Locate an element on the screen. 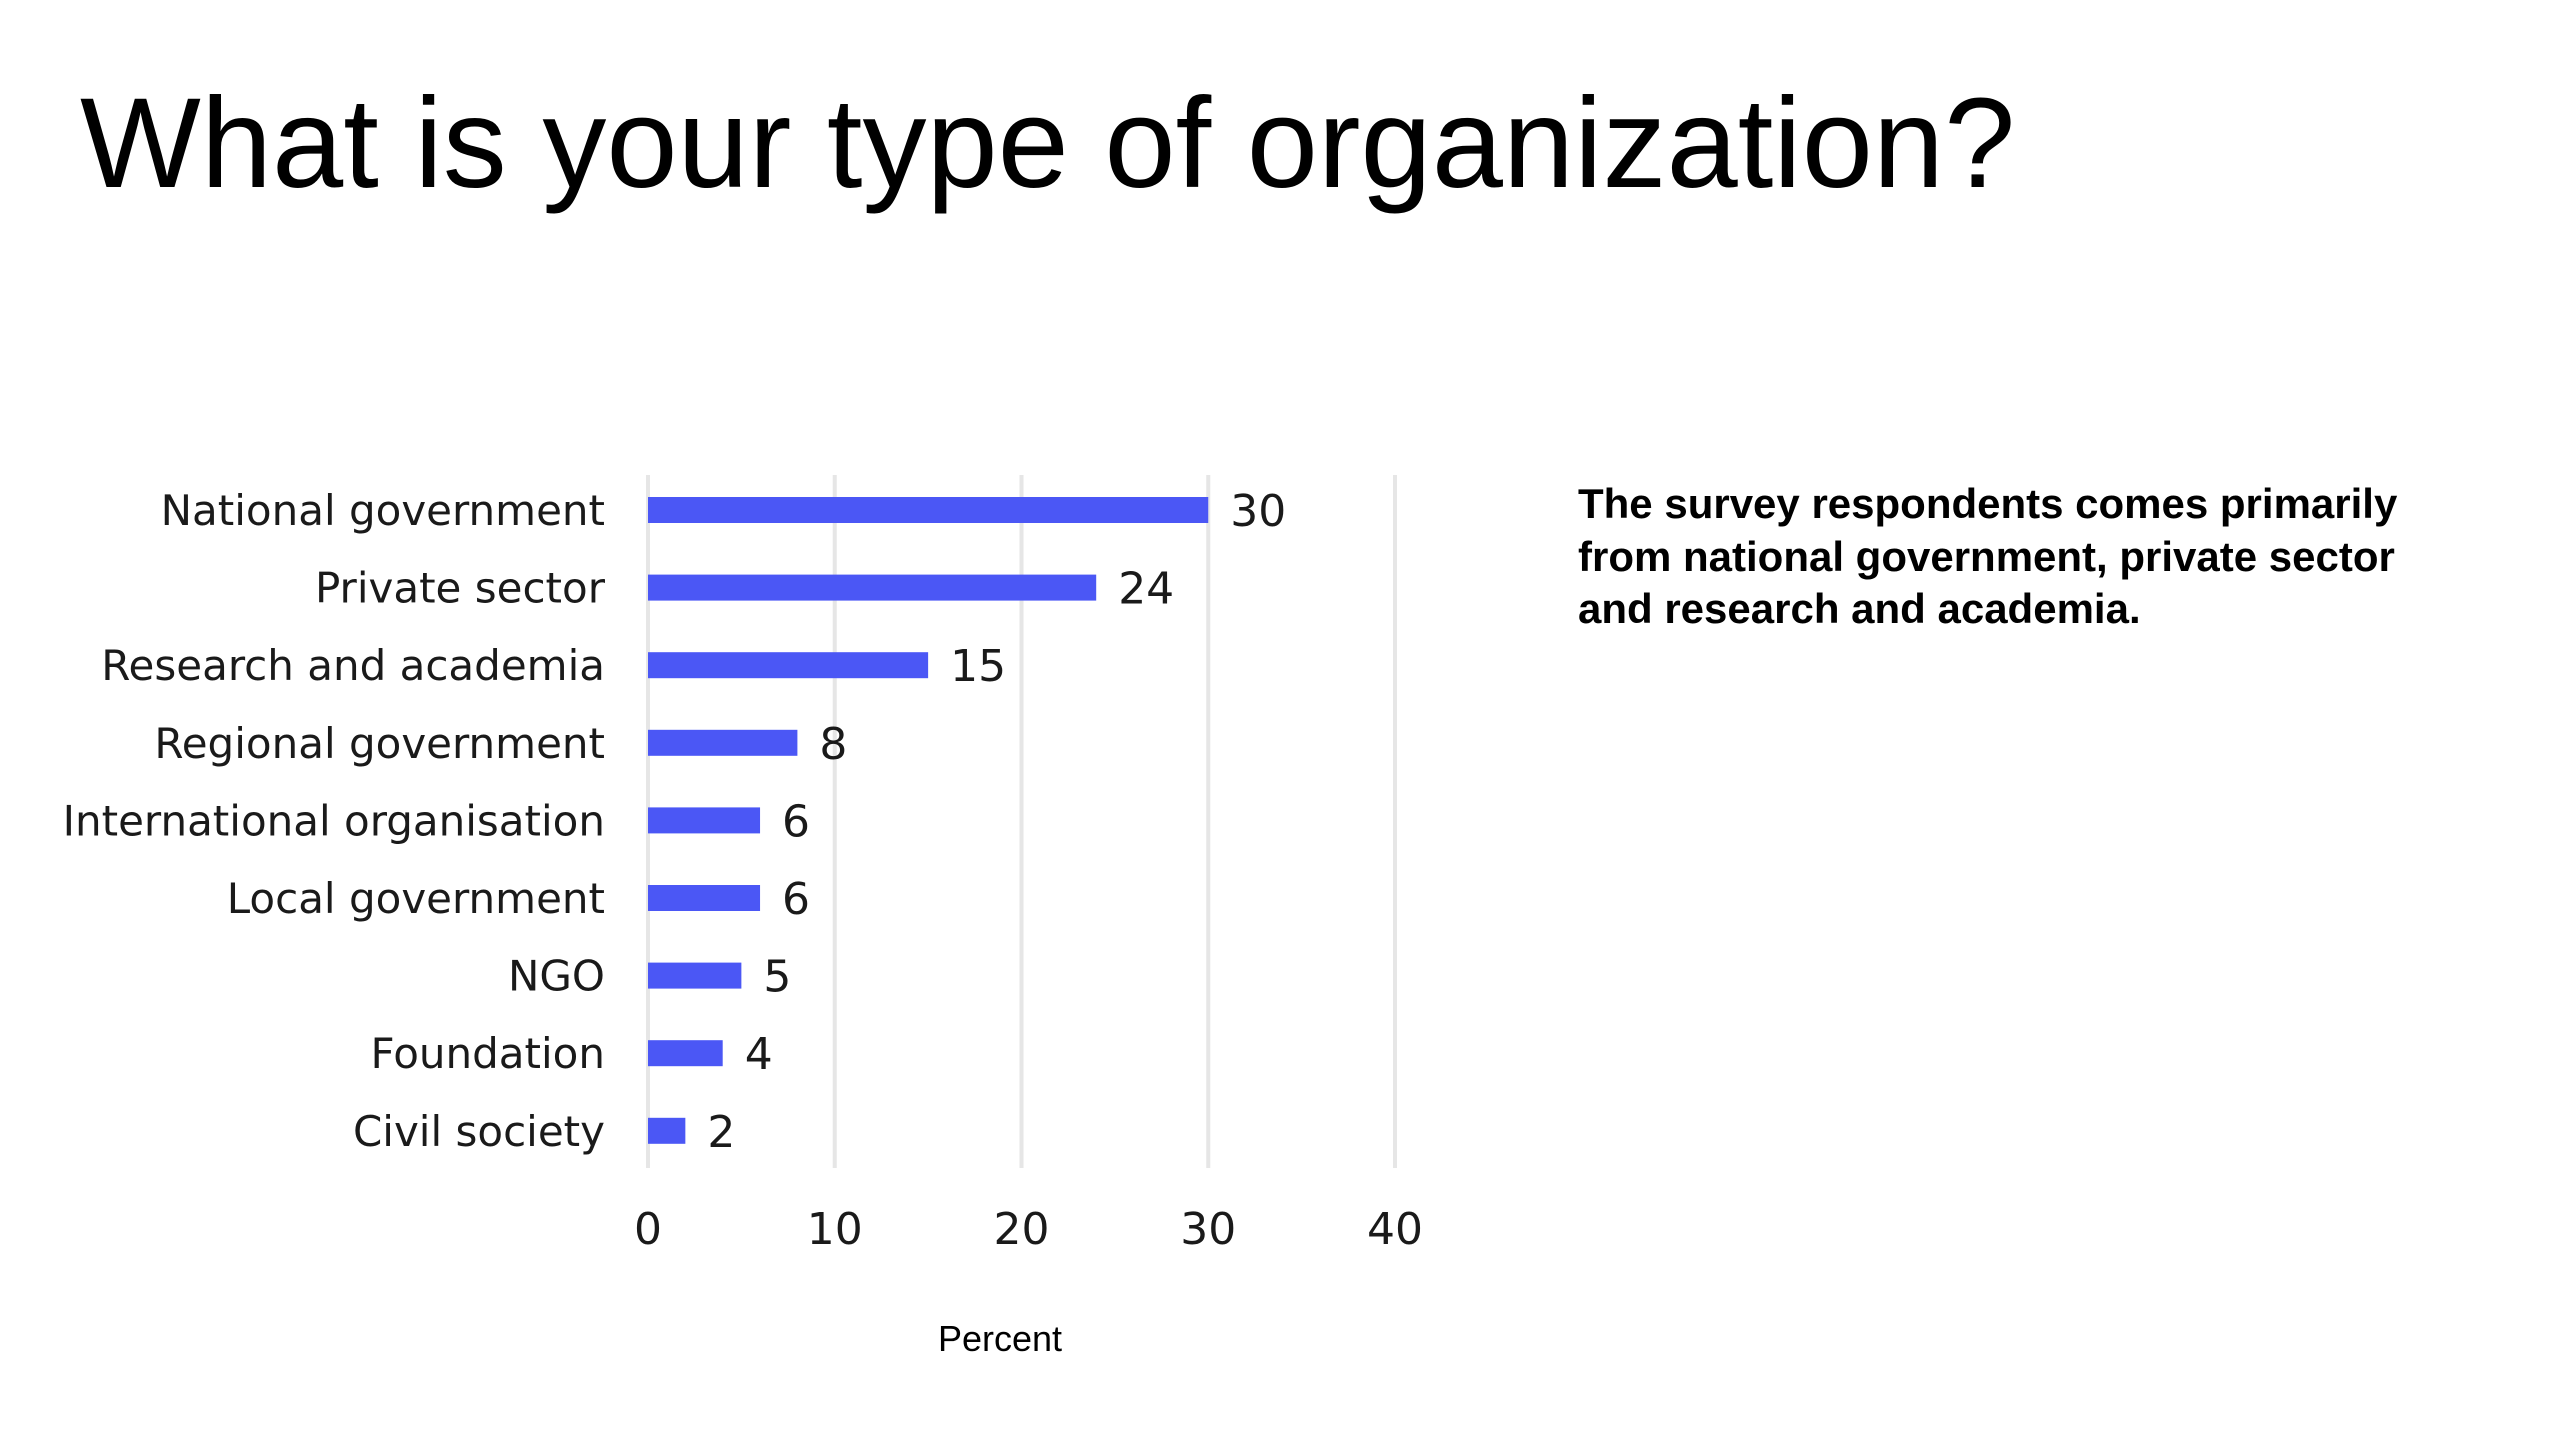  x-tick-label: 10 is located at coordinates (835, 1229).